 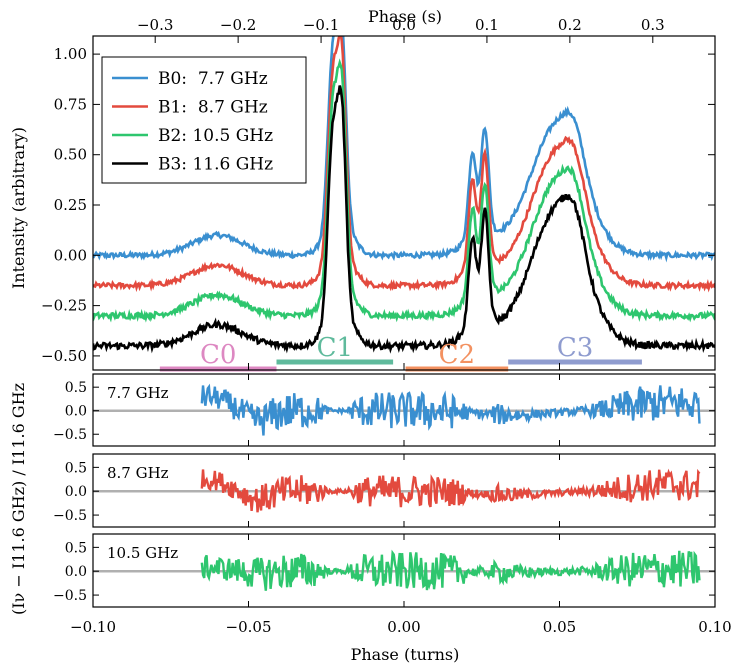 What do you see at coordinates (559, 627) in the screenshot?
I see `bottom-xtick-label: 0.05` at bounding box center [559, 627].